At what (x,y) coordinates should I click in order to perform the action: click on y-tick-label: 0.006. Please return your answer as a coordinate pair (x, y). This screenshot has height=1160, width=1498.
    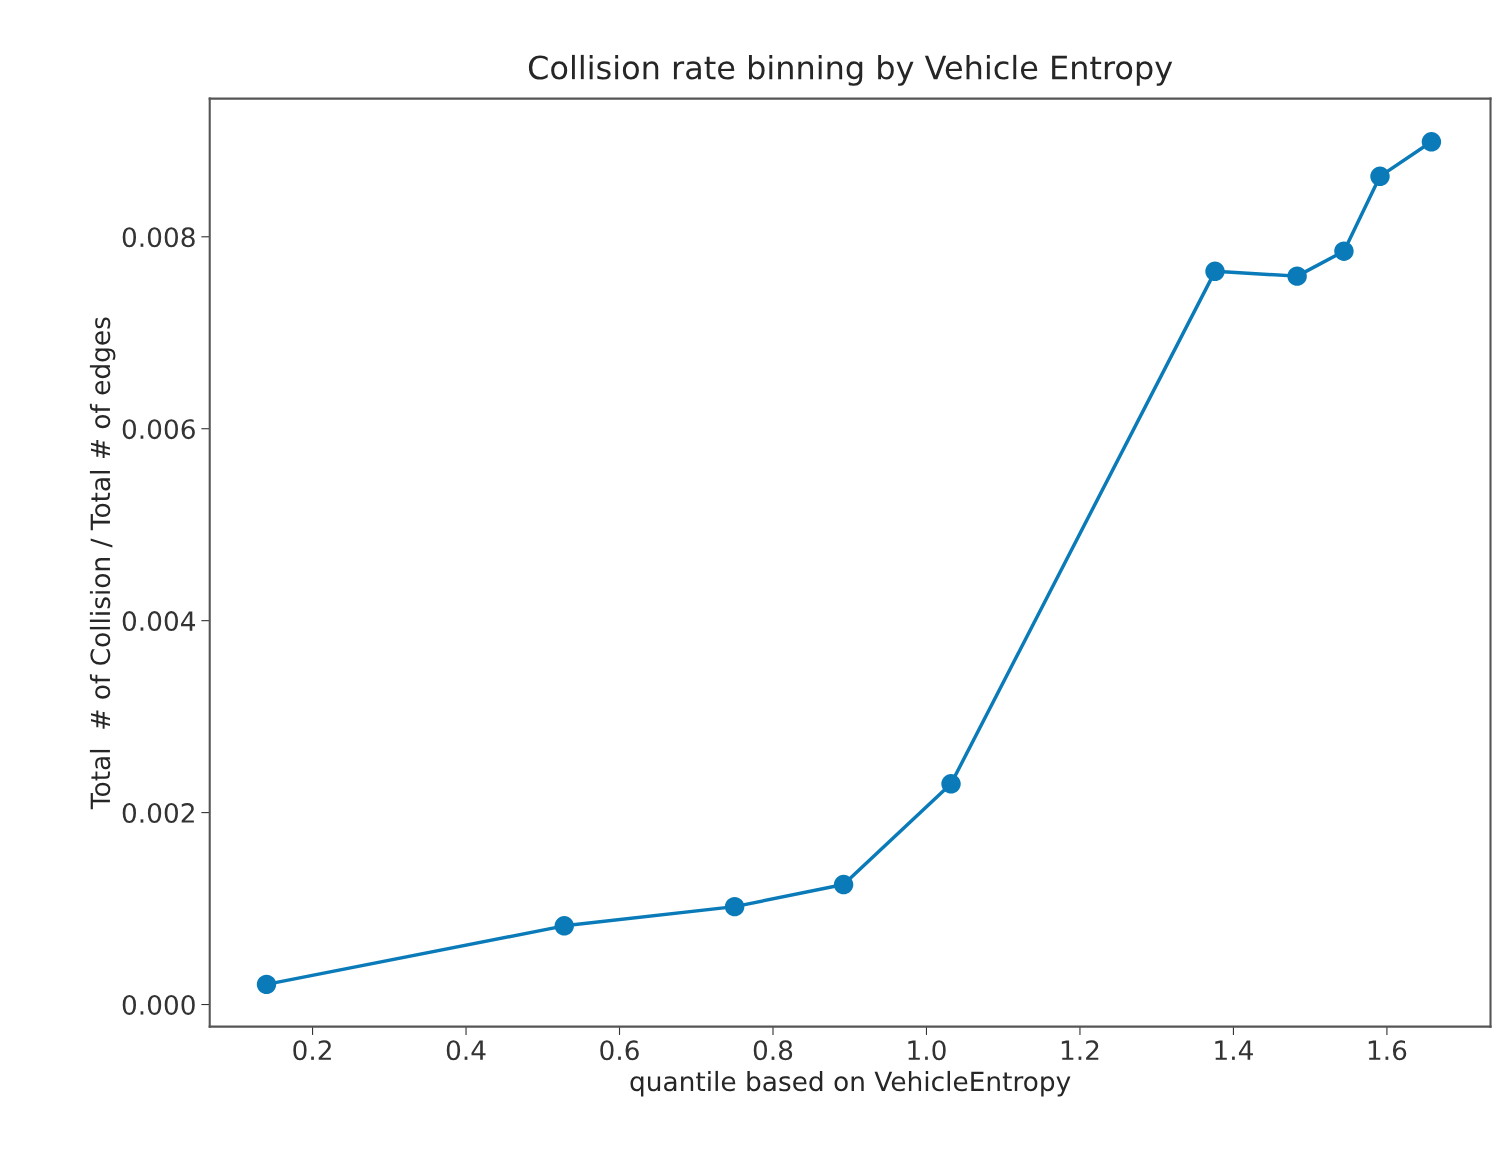
    Looking at the image, I should click on (158, 429).